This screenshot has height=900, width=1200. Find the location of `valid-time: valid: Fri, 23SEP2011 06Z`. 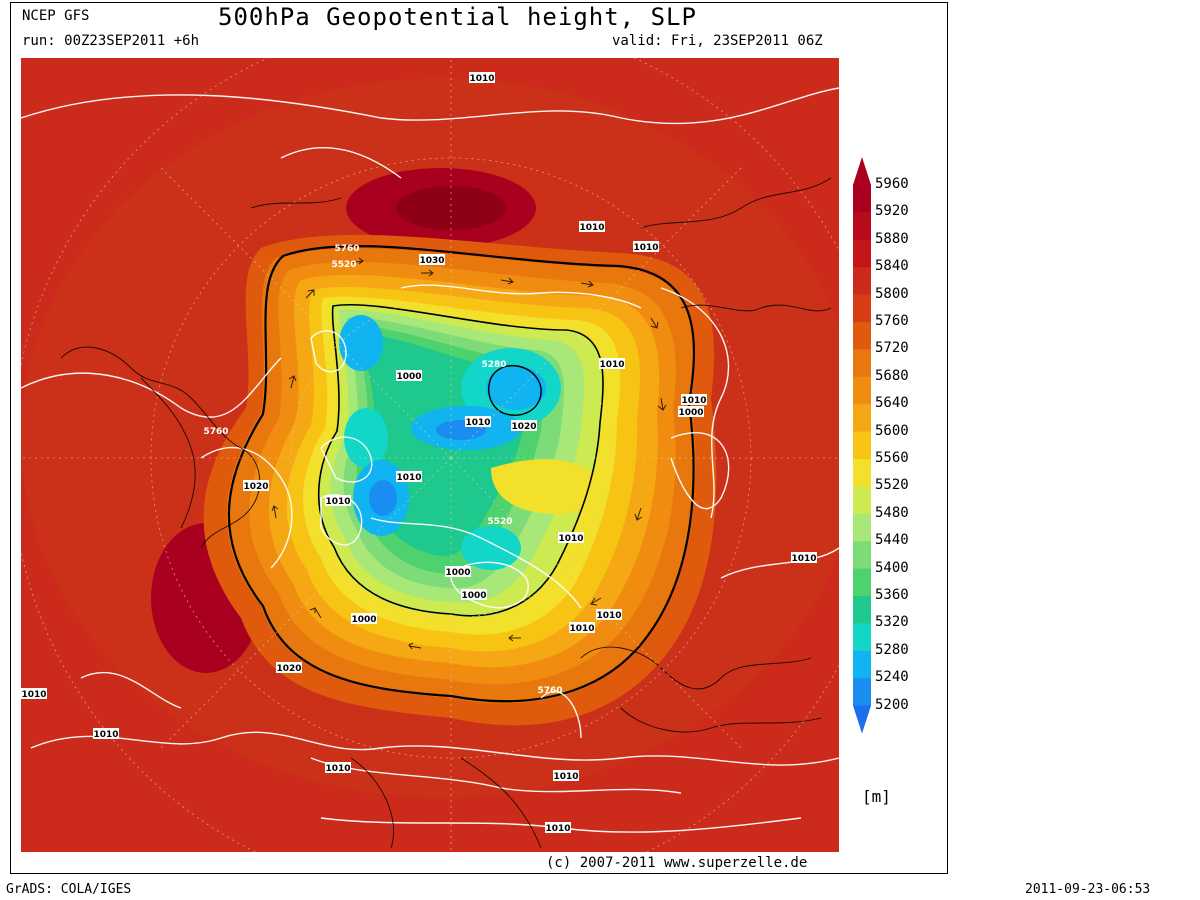

valid-time: valid: Fri, 23SEP2011 06Z is located at coordinates (717, 41).